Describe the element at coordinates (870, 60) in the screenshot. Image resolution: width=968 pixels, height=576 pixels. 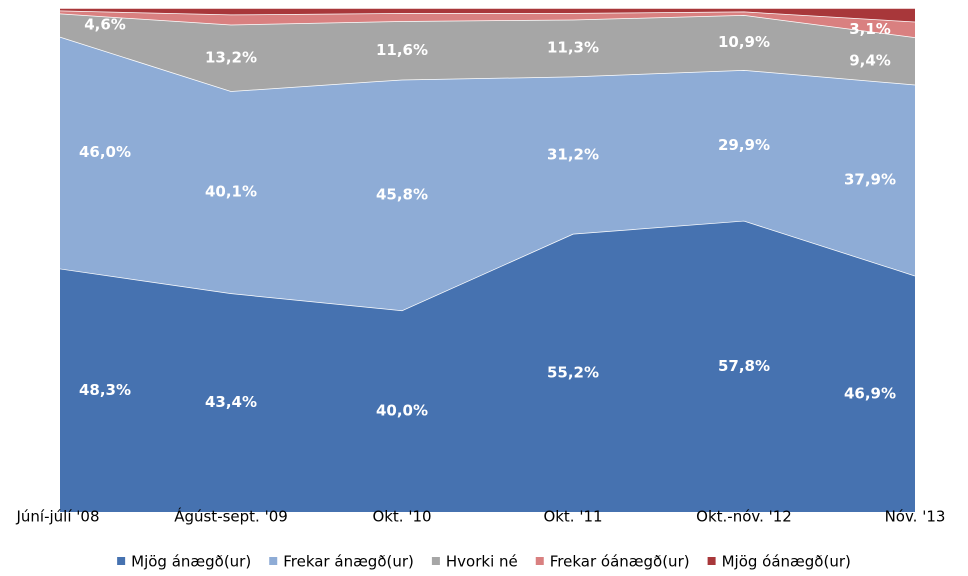
I see `data-label: 9,4%` at that location.